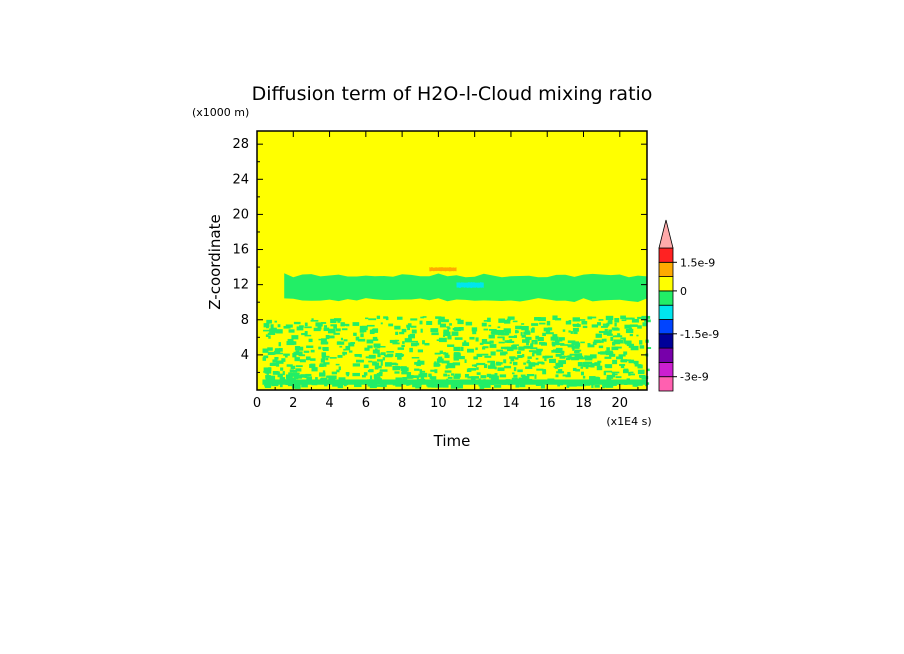 Image resolution: width=904 pixels, height=654 pixels. I want to click on y-tick-label: 16, so click(240, 250).